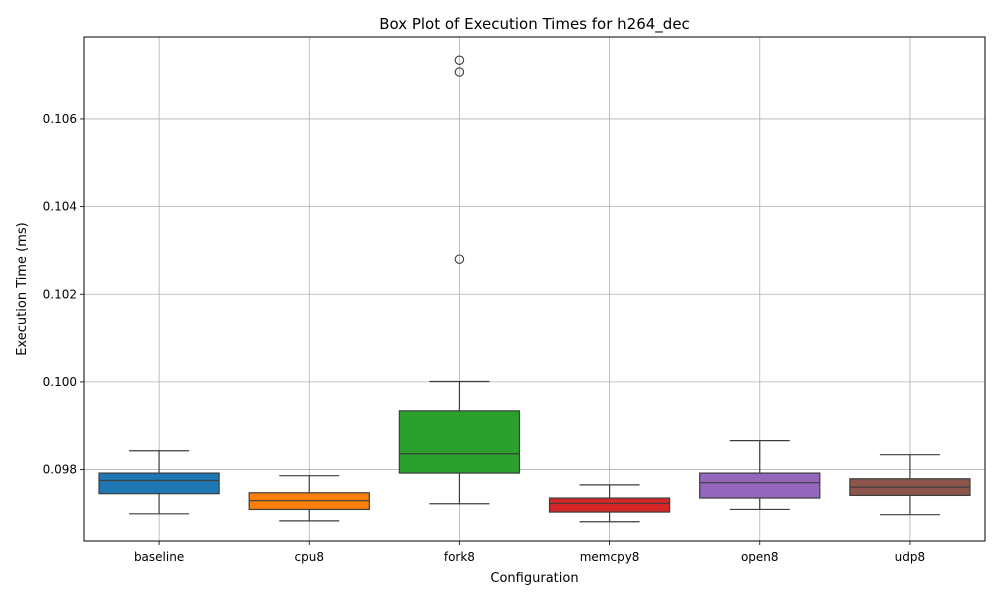 Image resolution: width=1000 pixels, height=600 pixels. I want to click on box-baseline, so click(159, 482).